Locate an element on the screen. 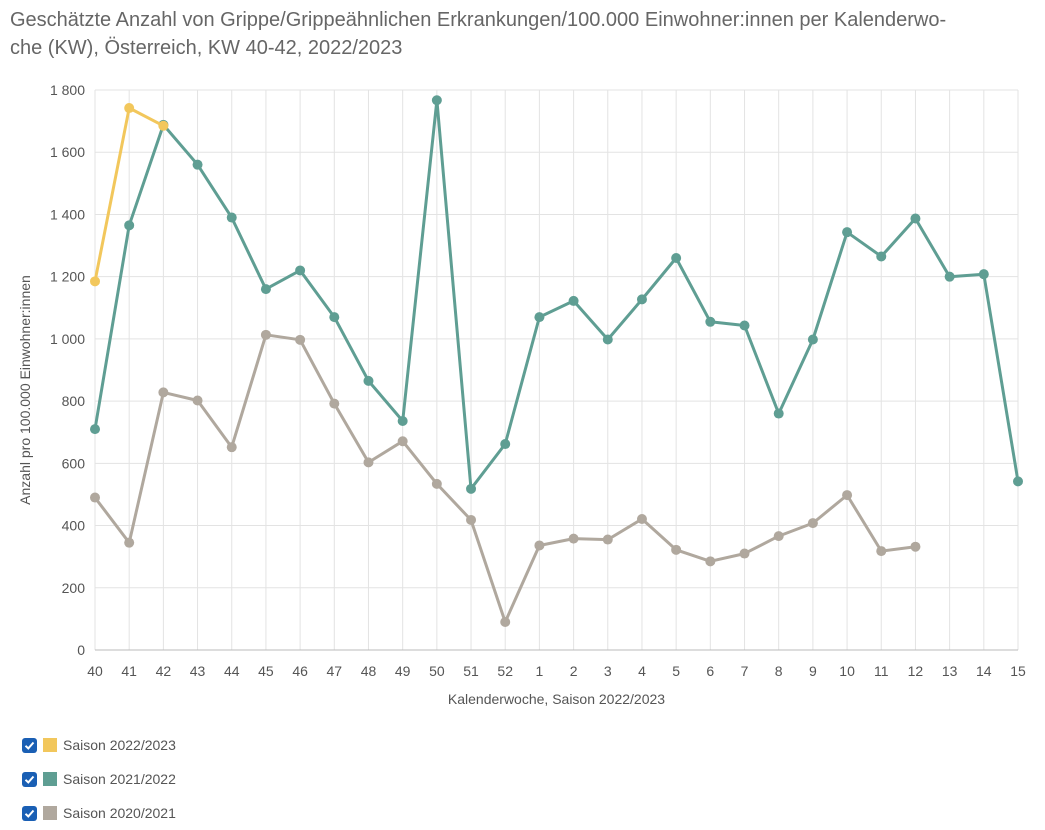 The height and width of the screenshot is (830, 1045). x-tick-label: 51 is located at coordinates (471, 671).